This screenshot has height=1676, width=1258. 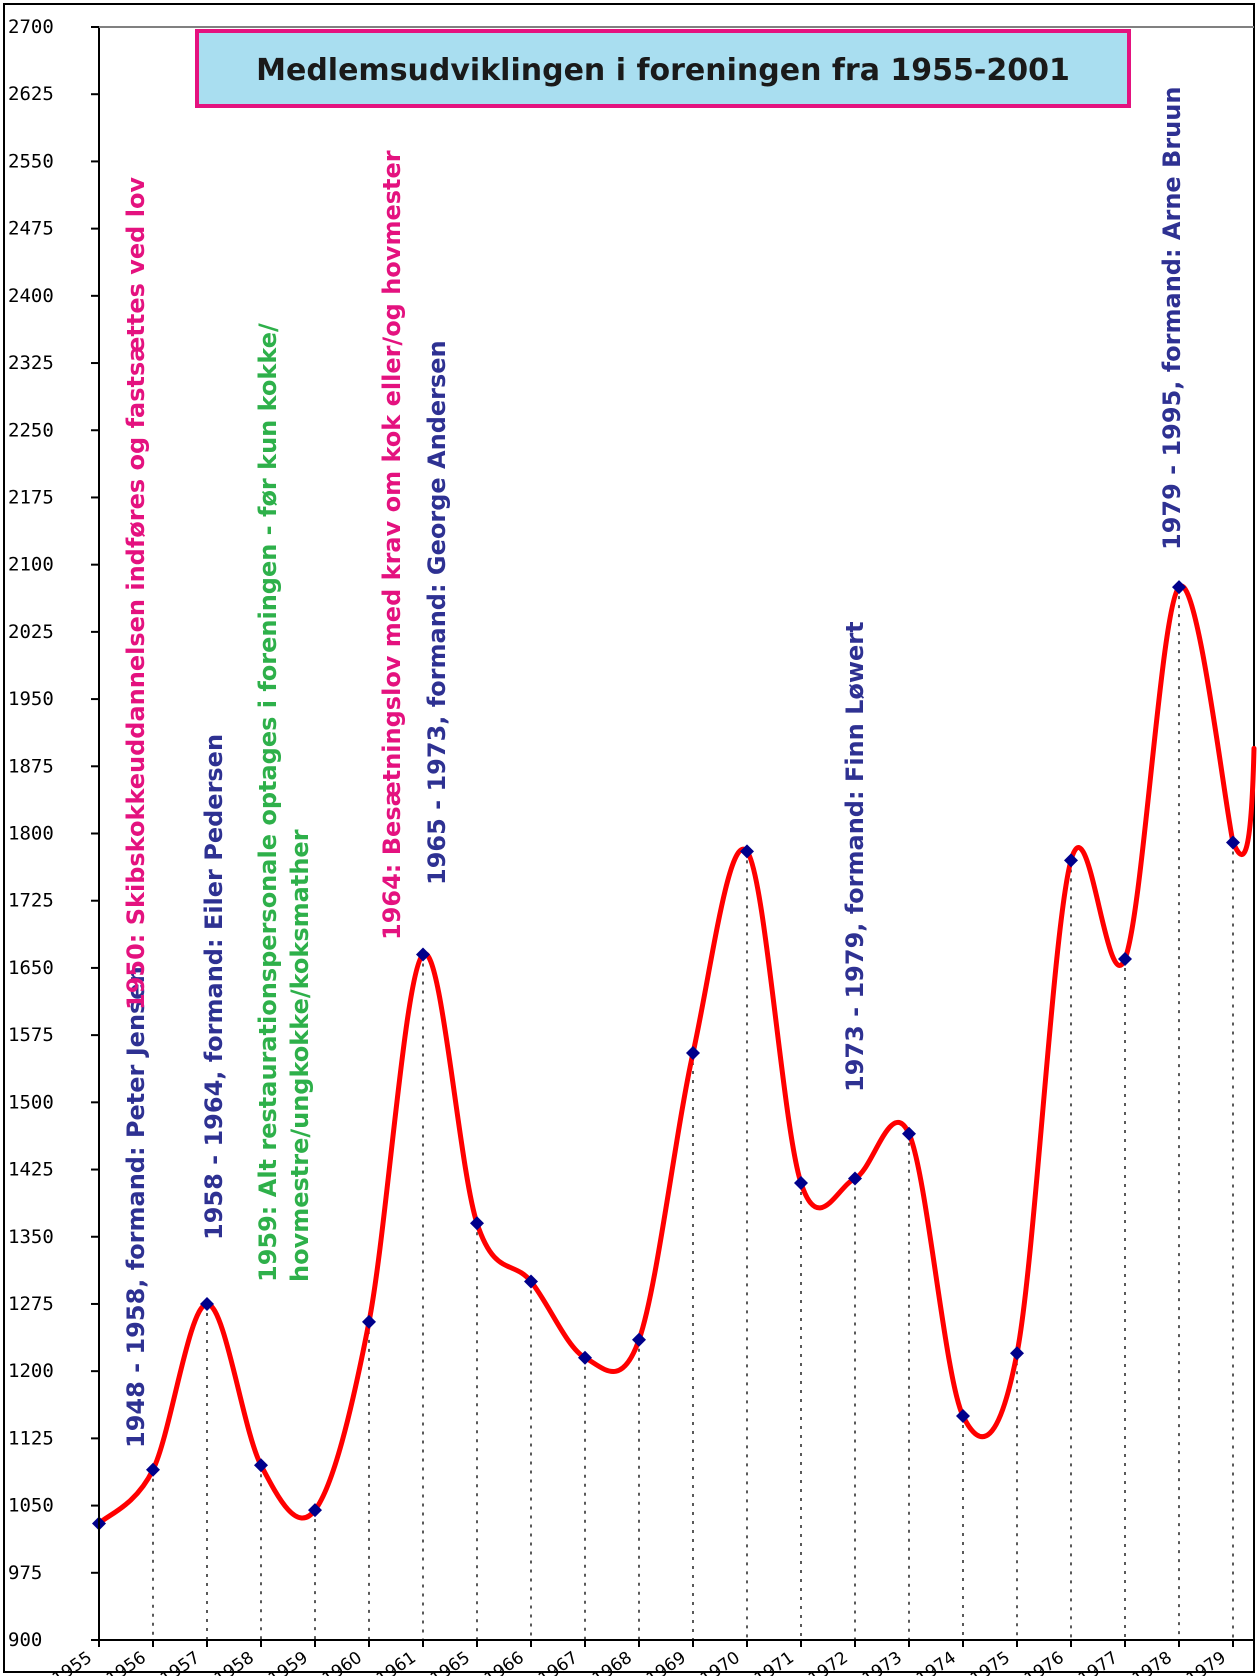 What do you see at coordinates (25, 1573) in the screenshot?
I see `y-tick-label: 975` at bounding box center [25, 1573].